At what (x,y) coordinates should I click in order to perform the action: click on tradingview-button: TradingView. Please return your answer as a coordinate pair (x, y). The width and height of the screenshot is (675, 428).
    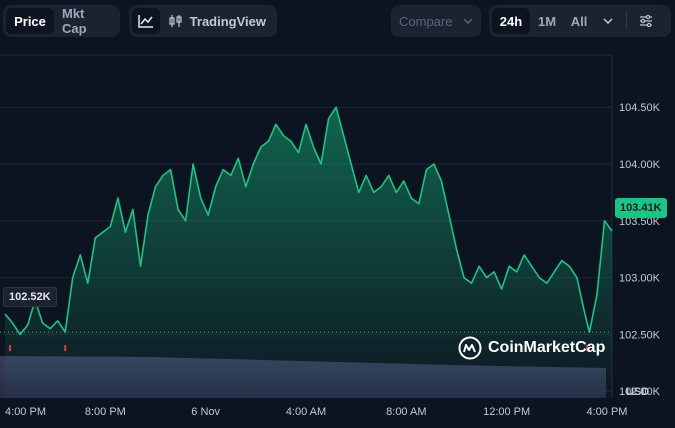
    Looking at the image, I should click on (217, 21).